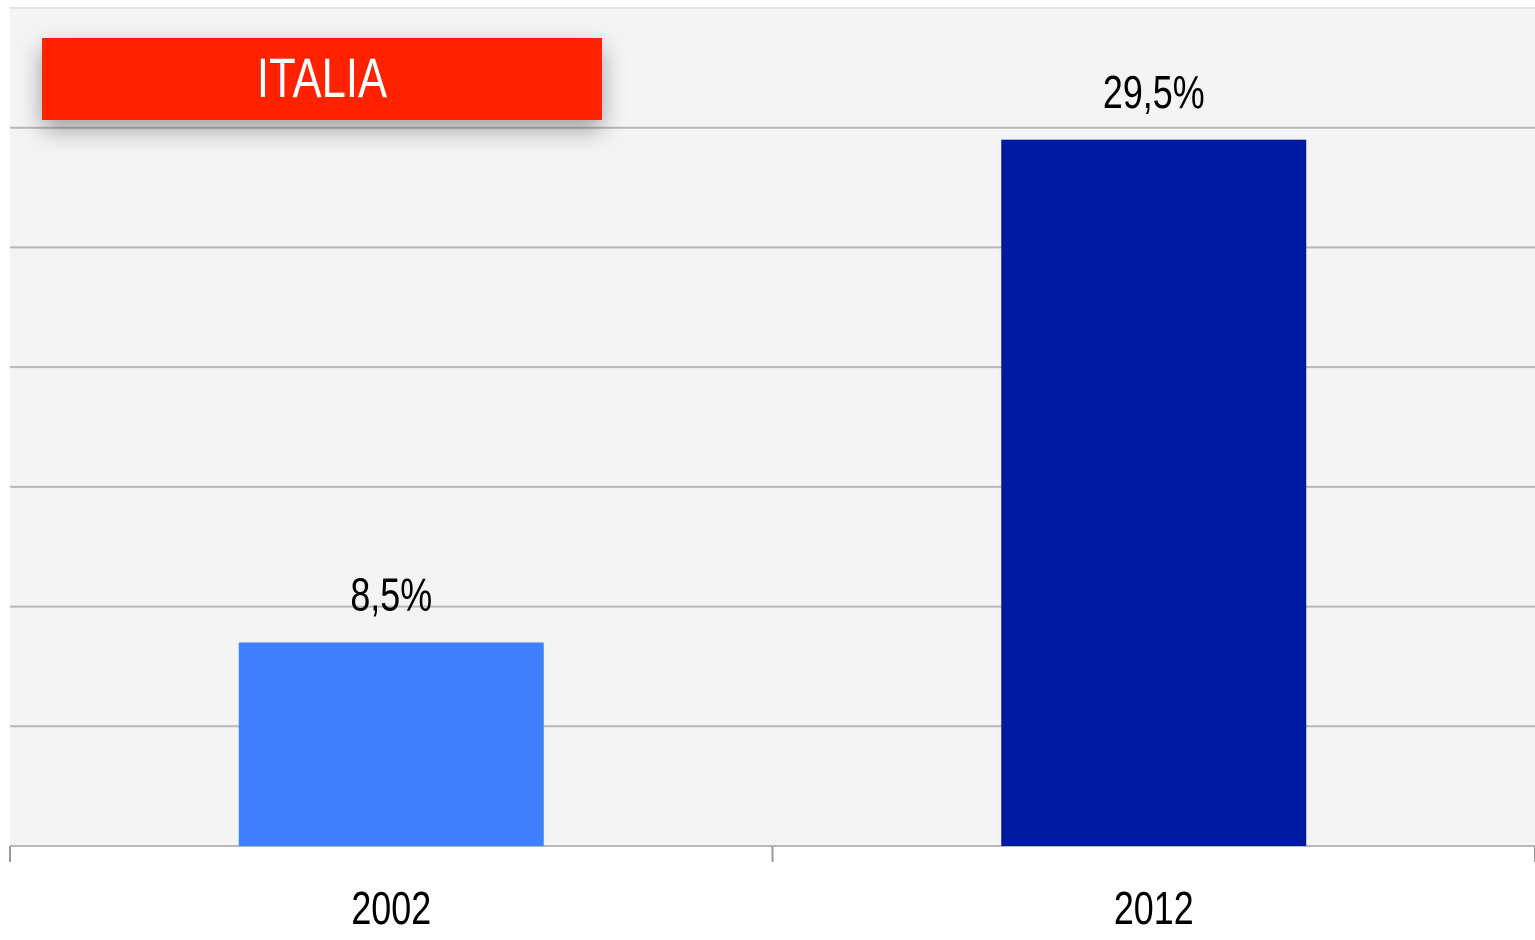 This screenshot has width=1535, height=940. I want to click on x-tick-label: 2002, so click(391, 908).